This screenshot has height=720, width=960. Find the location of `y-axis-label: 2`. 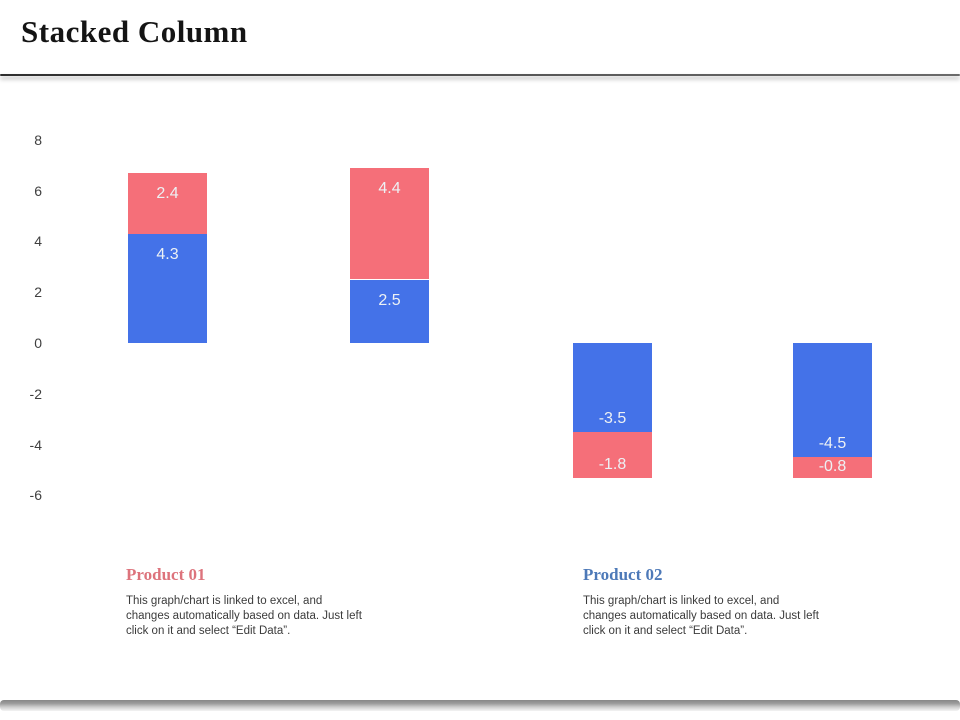

y-axis-label: 2 is located at coordinates (38, 292).